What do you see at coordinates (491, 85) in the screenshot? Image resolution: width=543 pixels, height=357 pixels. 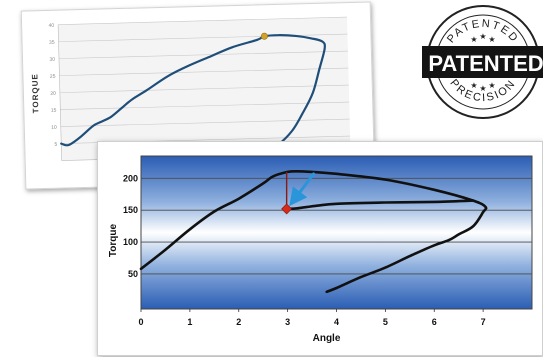 I see `seal-star-bottom-3: ★` at bounding box center [491, 85].